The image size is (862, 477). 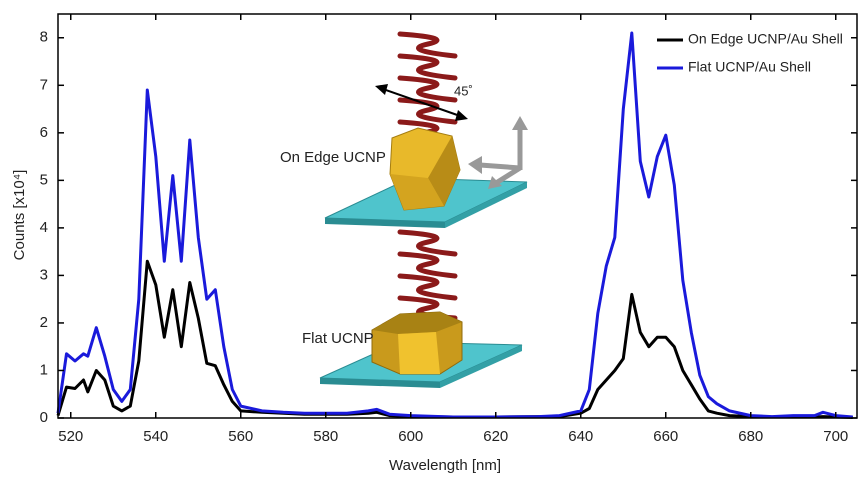 What do you see at coordinates (338, 338) in the screenshot?
I see `annotation: Flat UCNP` at bounding box center [338, 338].